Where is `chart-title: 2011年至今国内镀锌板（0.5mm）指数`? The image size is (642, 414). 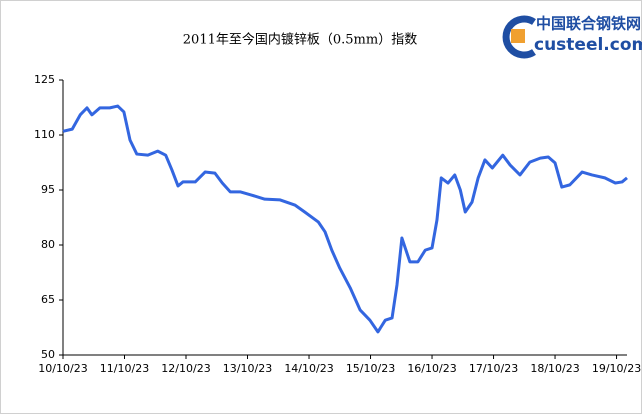 chart-title: 2011年至今国内镀锌板（0.5mm）指数 is located at coordinates (300, 40).